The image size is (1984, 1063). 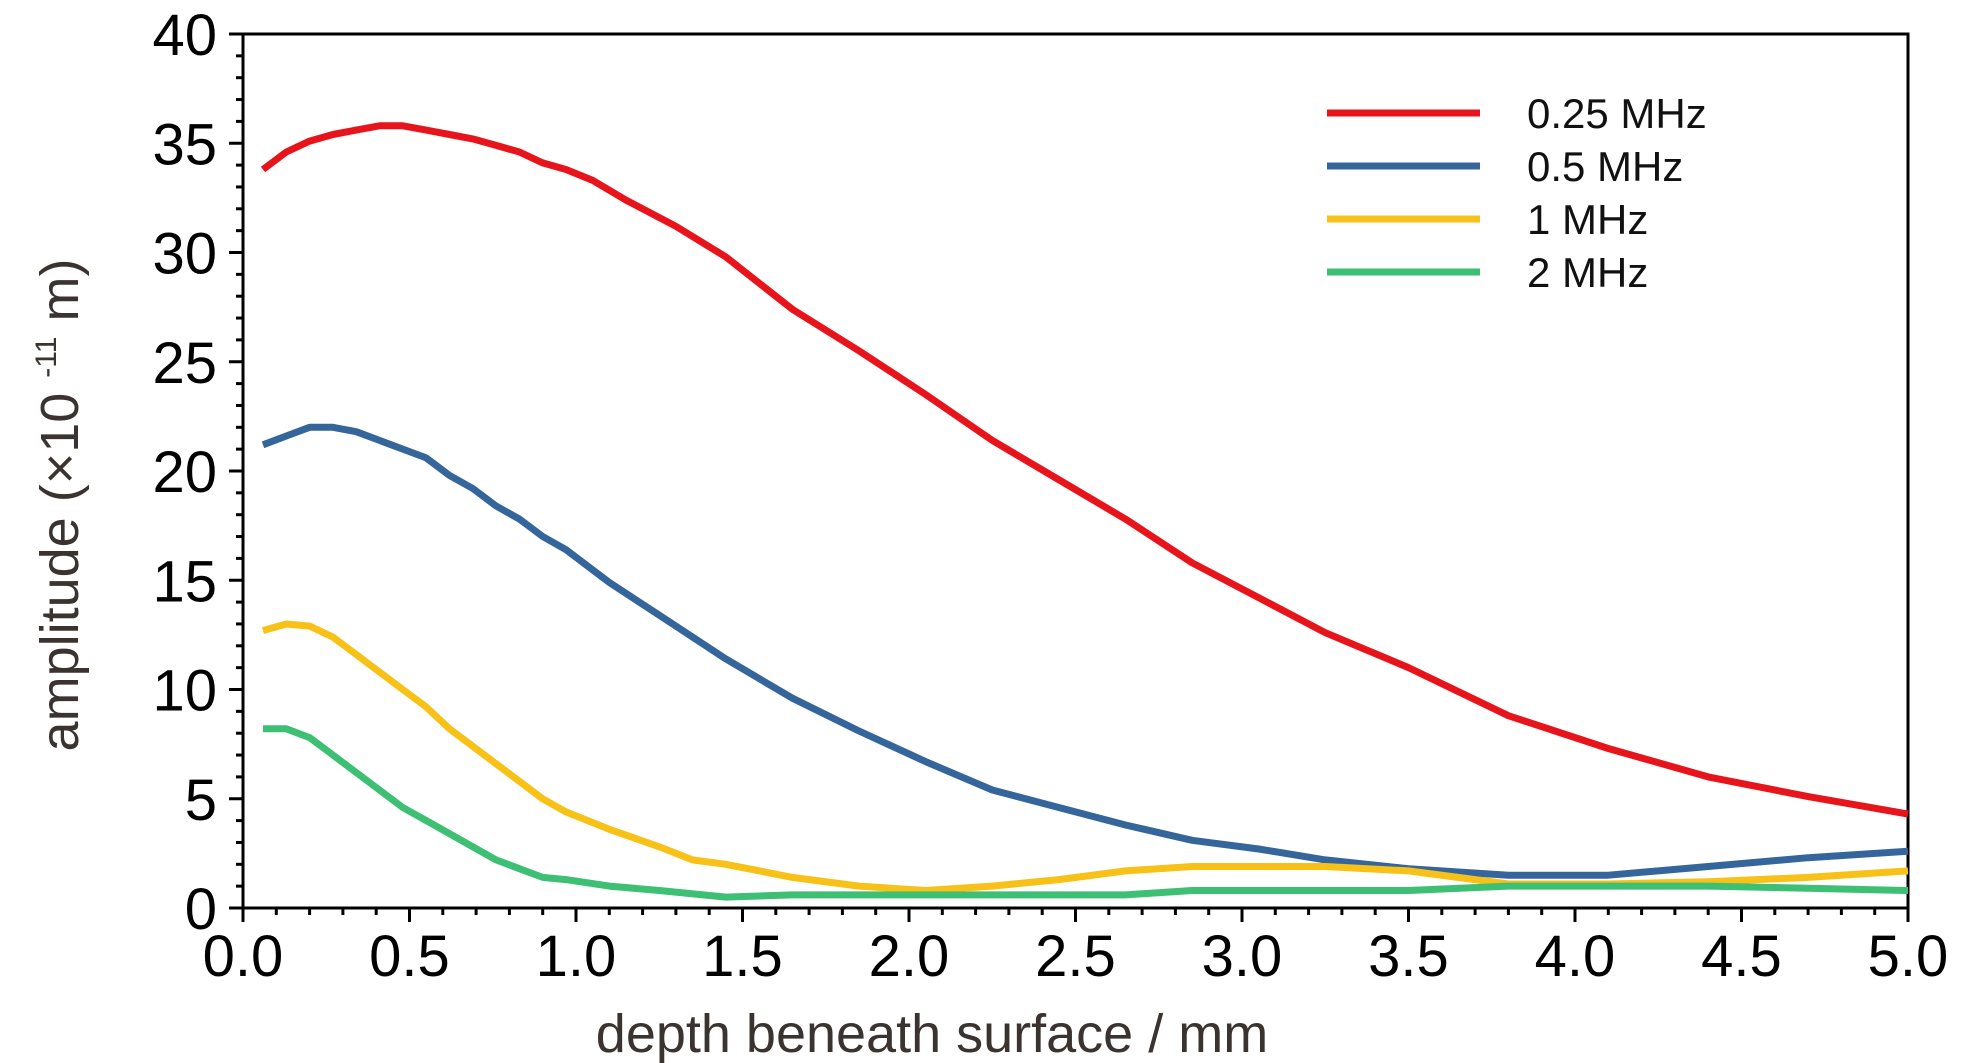 I want to click on x-tick-label: 0.5, so click(x=409, y=956).